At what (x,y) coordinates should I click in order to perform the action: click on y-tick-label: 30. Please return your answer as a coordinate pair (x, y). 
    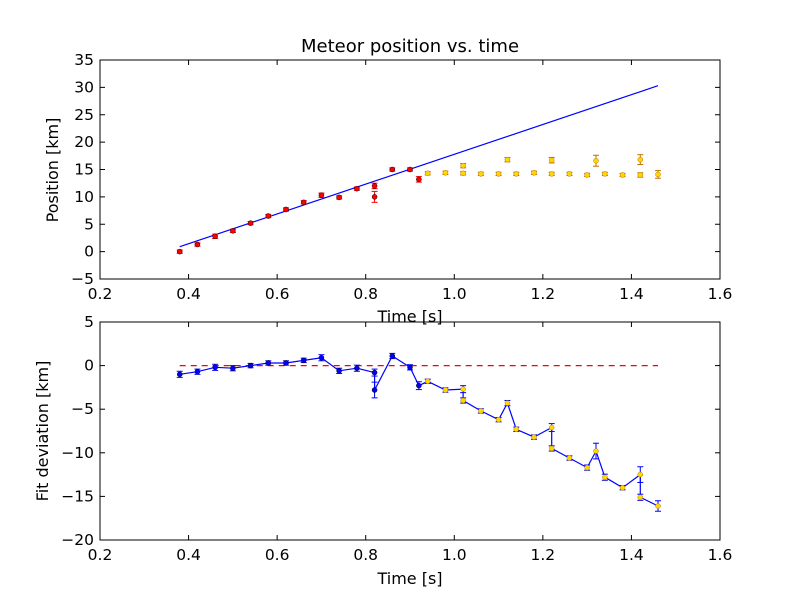
    Looking at the image, I should click on (84, 87).